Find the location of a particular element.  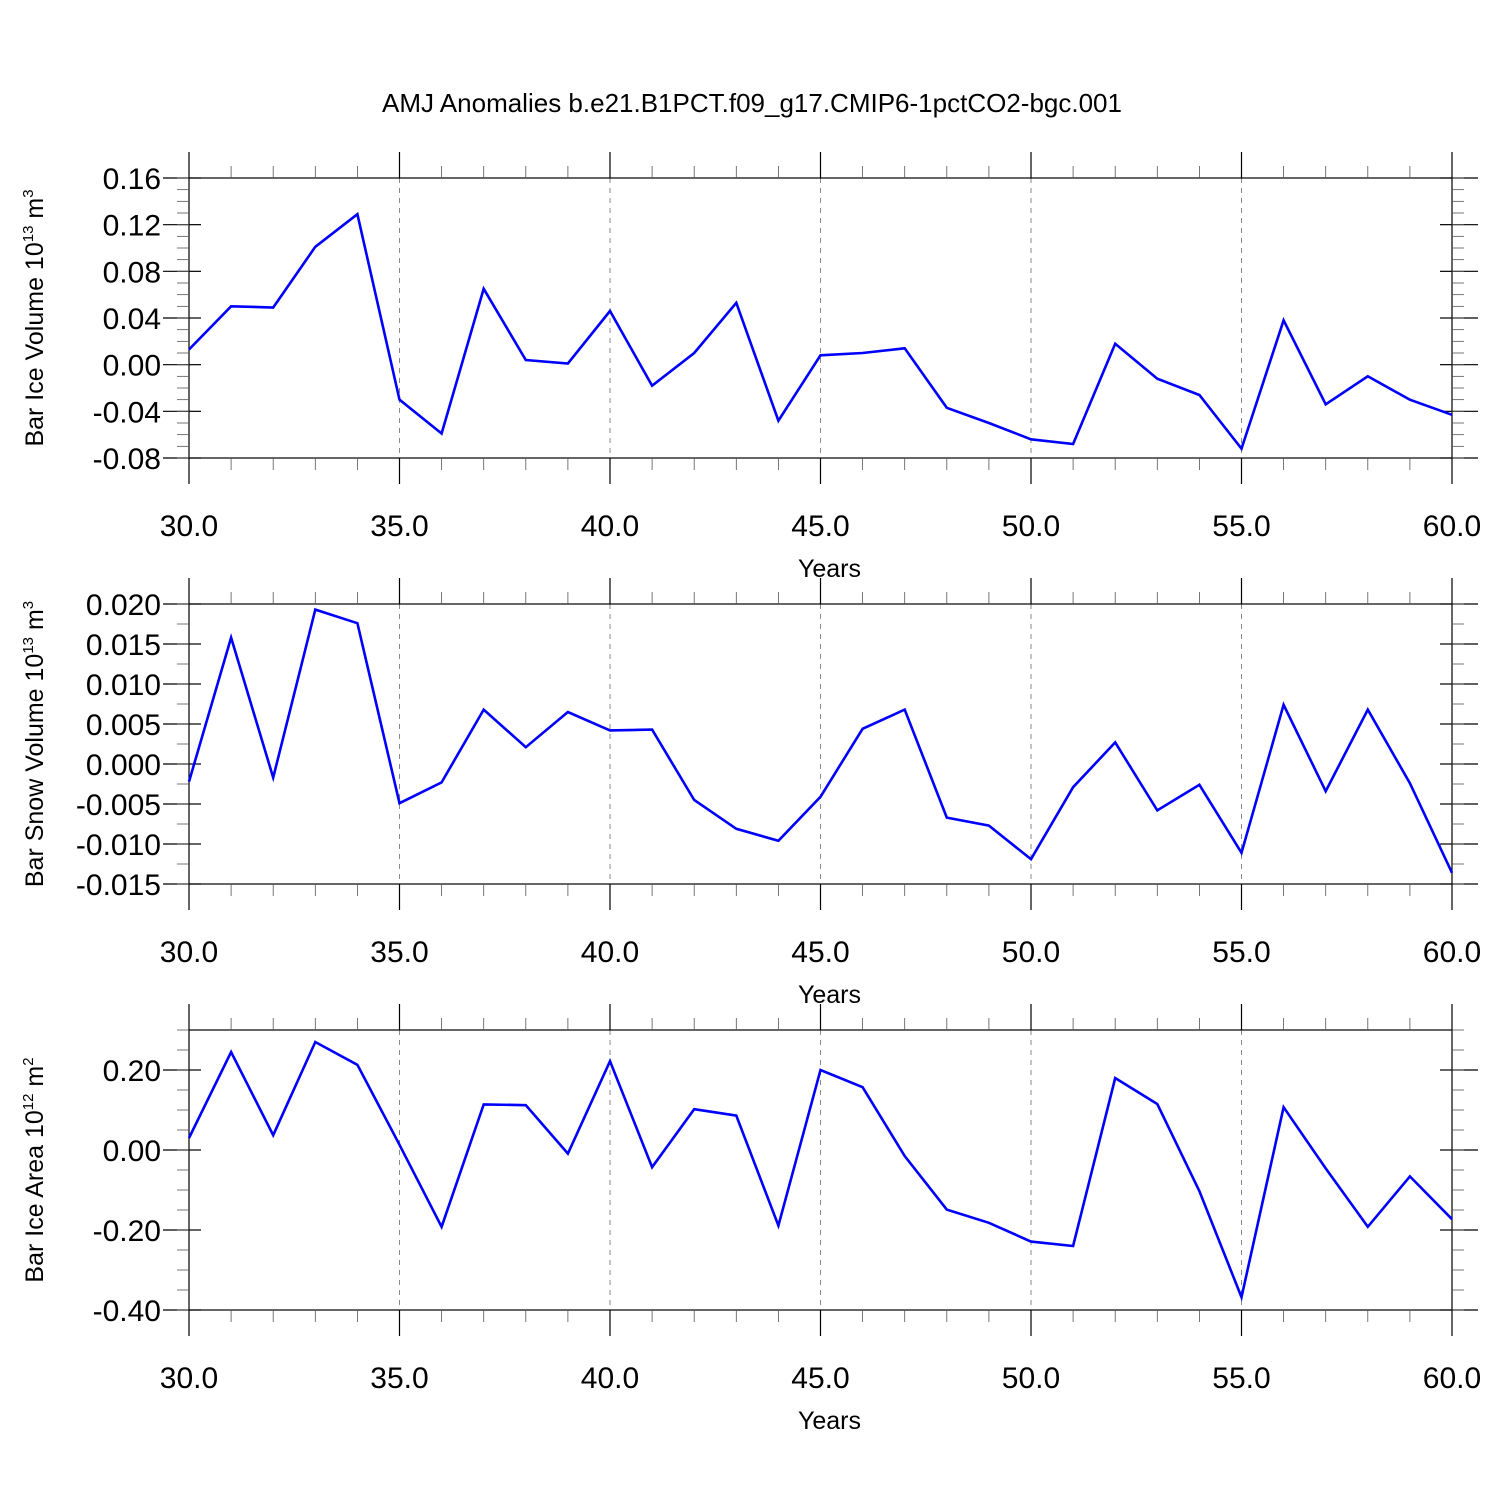

y-axis-title: Bar Ice Volume 1013 m3 is located at coordinates (34, 317).